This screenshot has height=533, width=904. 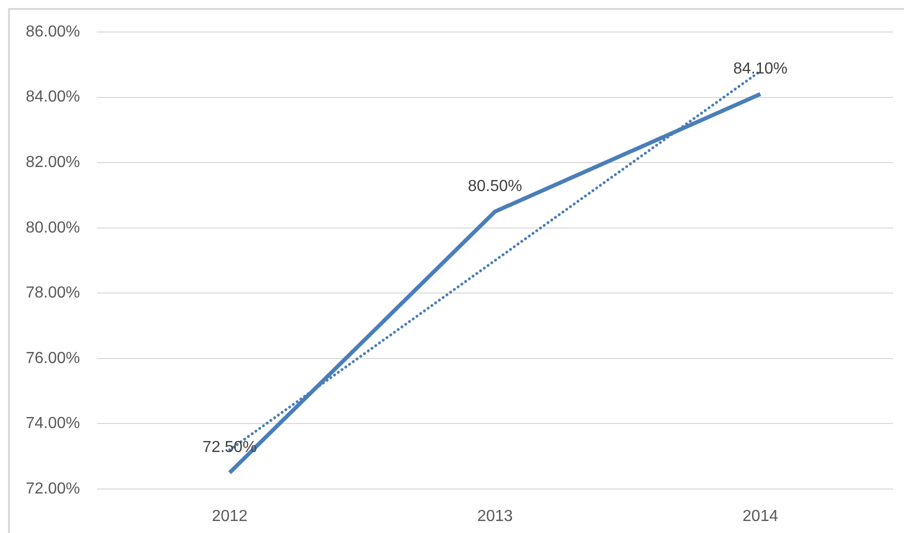 I want to click on data-label: 84.10%, so click(x=760, y=69).